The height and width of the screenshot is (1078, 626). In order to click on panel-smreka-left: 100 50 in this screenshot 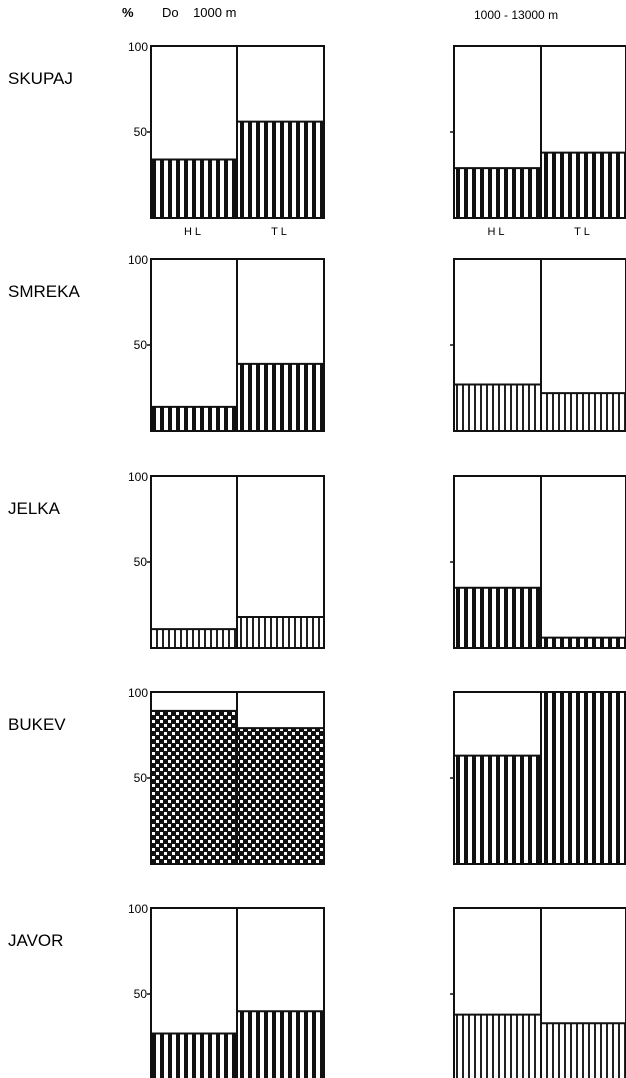, I will do `click(226, 342)`.